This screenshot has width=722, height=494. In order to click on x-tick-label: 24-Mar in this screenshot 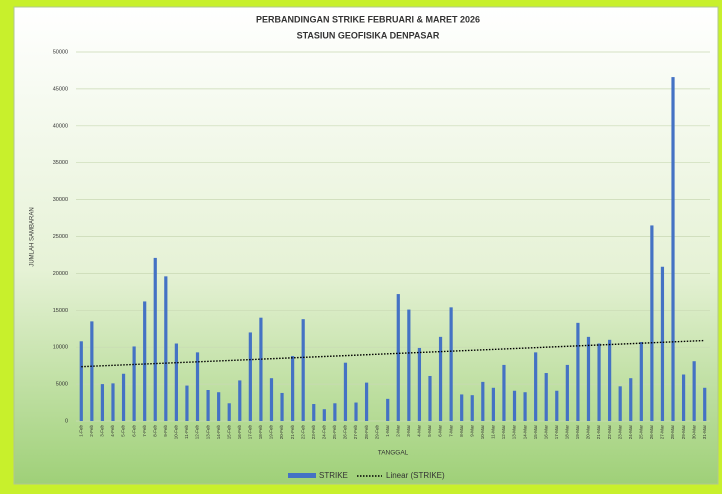, I will do `click(630, 432)`.